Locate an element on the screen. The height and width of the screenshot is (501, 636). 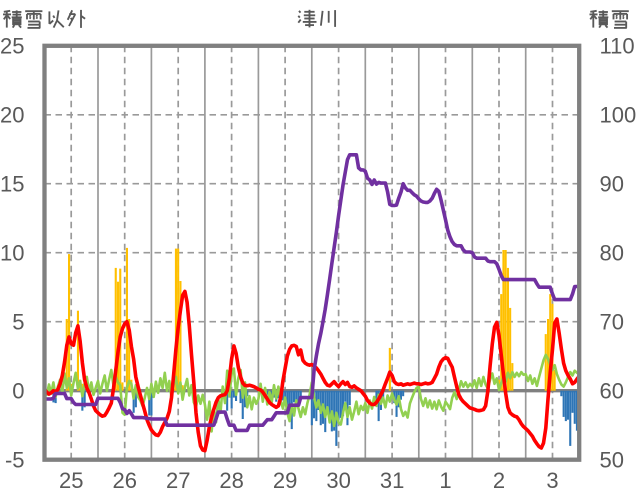
svg-text: 1 is located at coordinates (445, 480).